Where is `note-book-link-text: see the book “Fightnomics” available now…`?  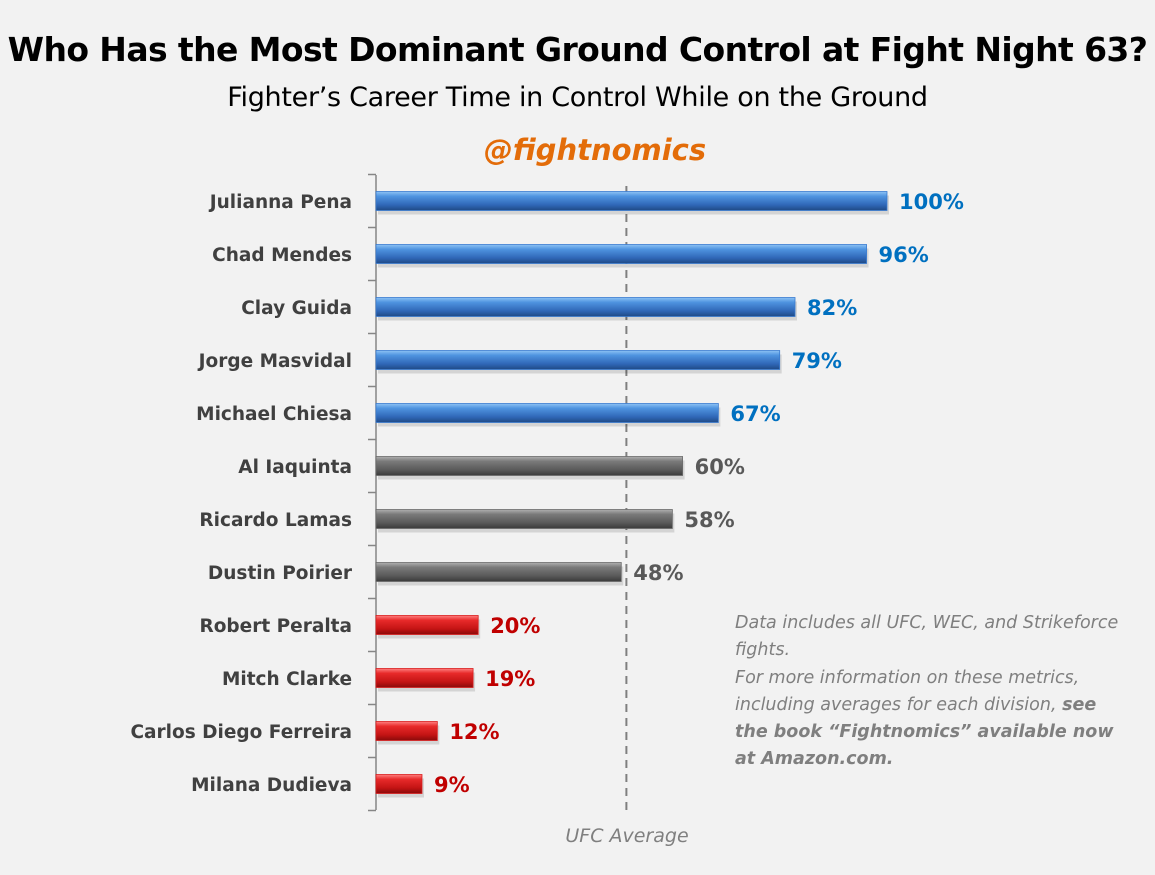
note-book-link-text: see the book “Fightnomics” available now… is located at coordinates (924, 732).